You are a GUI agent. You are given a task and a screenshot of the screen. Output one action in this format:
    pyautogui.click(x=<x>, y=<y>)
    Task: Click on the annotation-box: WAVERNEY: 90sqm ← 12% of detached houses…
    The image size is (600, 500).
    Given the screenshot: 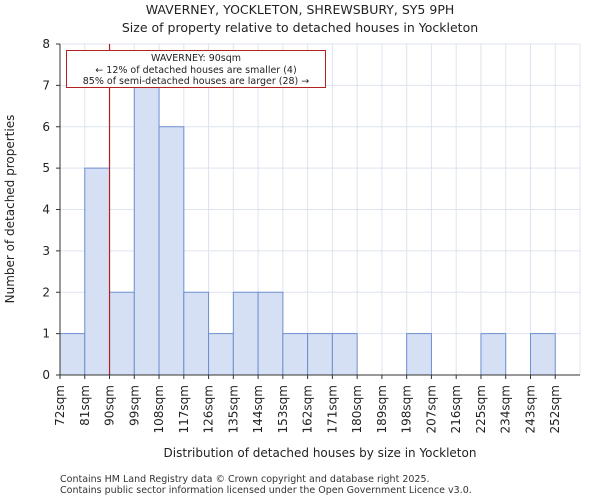 What is the action you would take?
    pyautogui.click(x=196, y=69)
    